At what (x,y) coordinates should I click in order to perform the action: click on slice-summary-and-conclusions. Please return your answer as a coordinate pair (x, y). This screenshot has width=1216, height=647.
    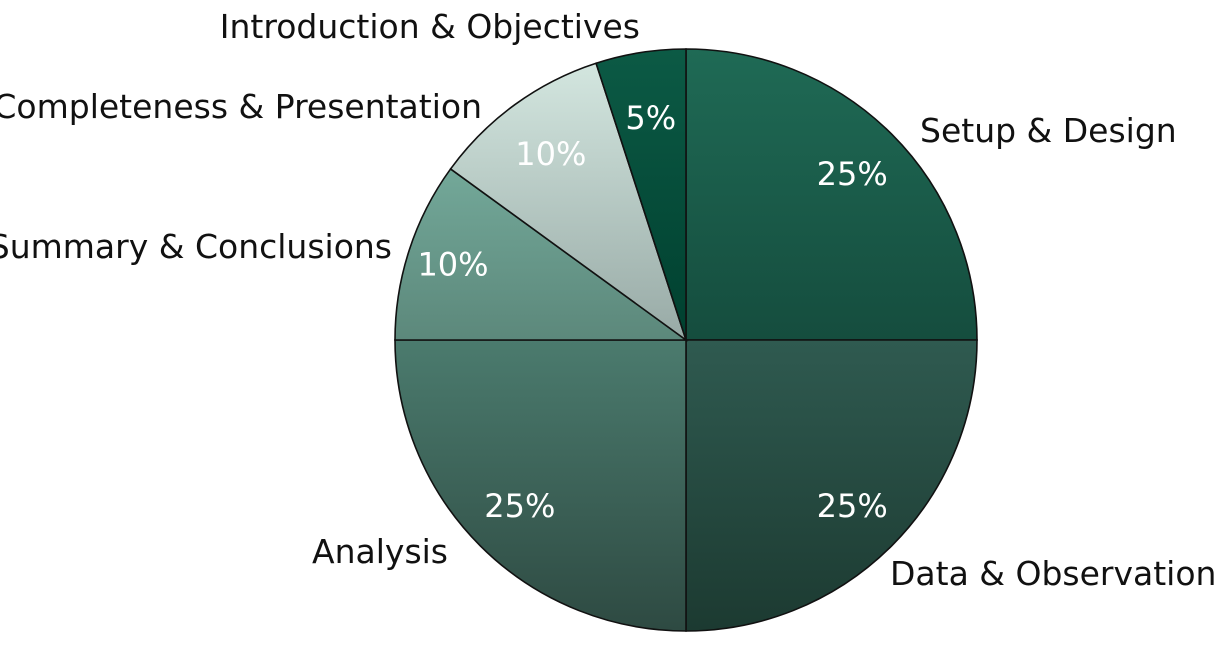
    Looking at the image, I should click on (541, 254).